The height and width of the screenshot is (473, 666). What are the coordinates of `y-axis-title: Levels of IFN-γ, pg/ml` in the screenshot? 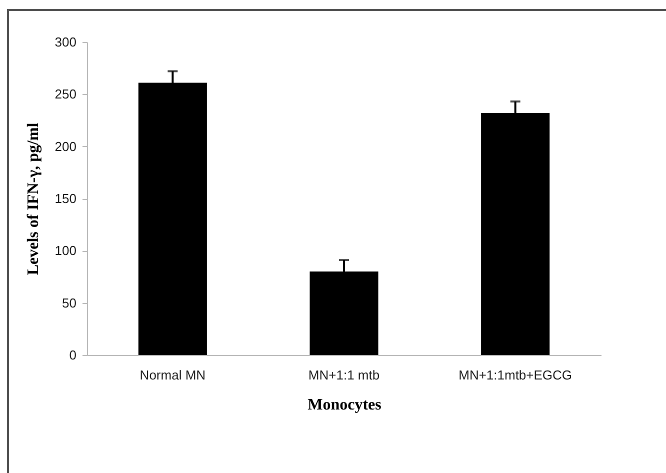 It's located at (33, 199).